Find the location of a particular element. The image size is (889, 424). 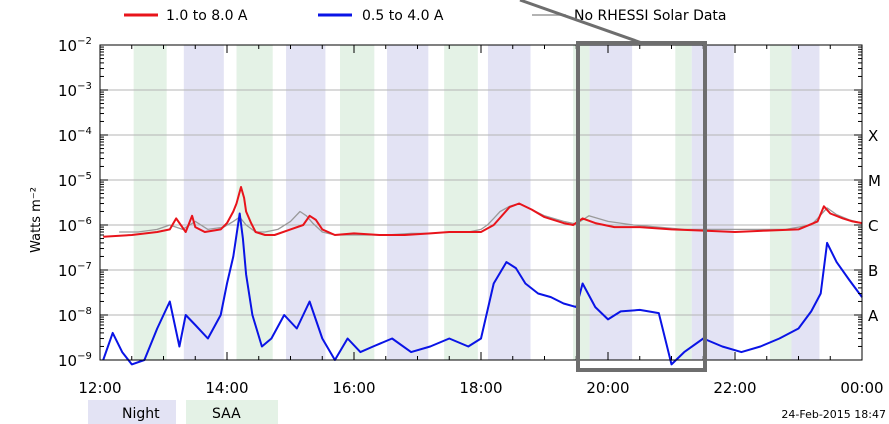

x-tick-label: 12:00 is located at coordinates (99, 388).